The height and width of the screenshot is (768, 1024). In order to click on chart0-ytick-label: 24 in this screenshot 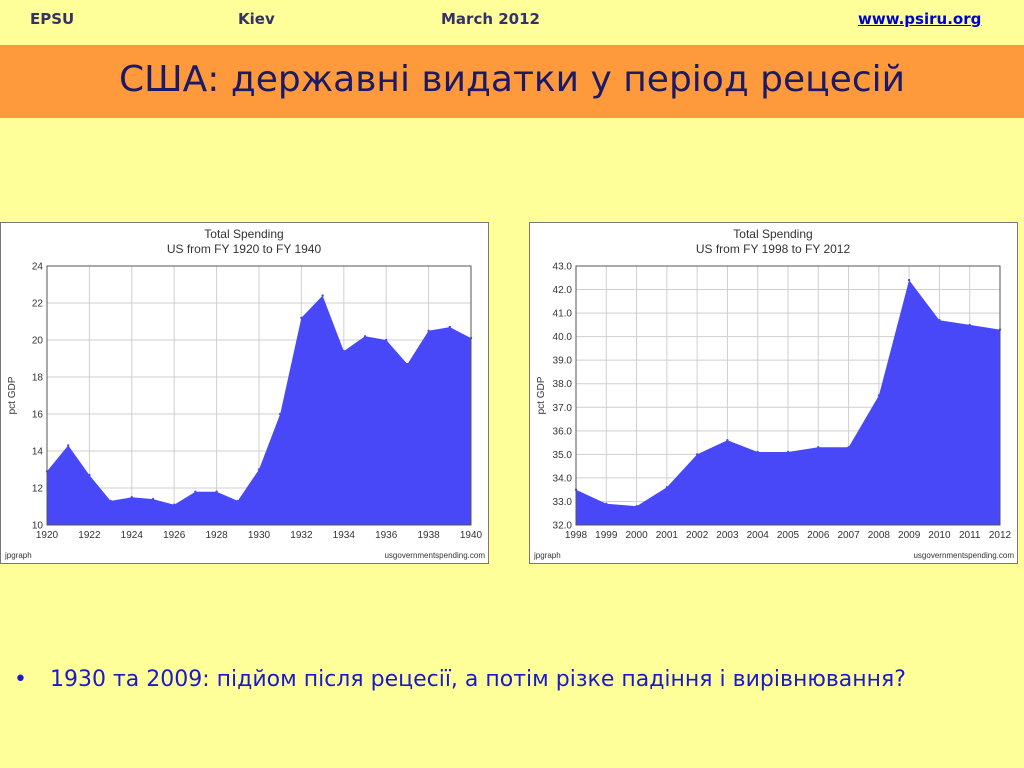, I will do `click(38, 267)`.